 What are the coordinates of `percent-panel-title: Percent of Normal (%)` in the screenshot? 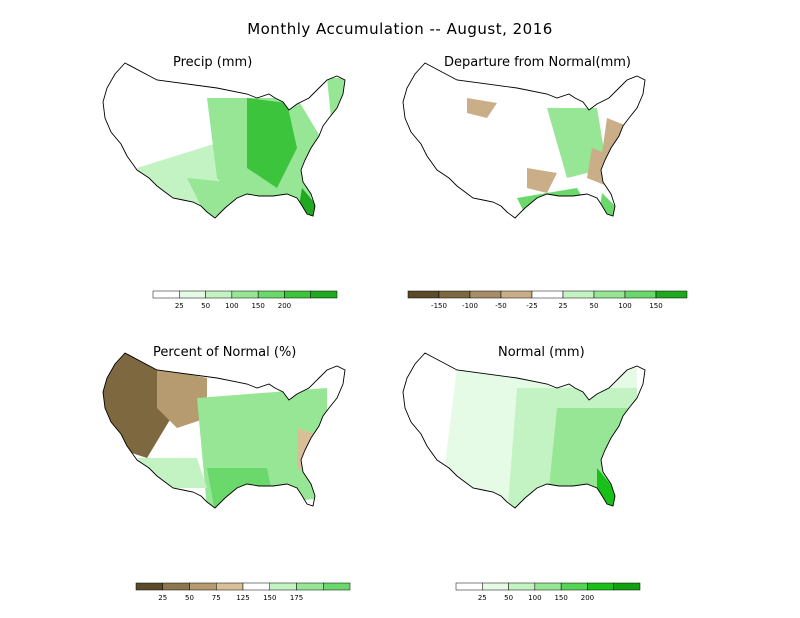 It's located at (225, 352).